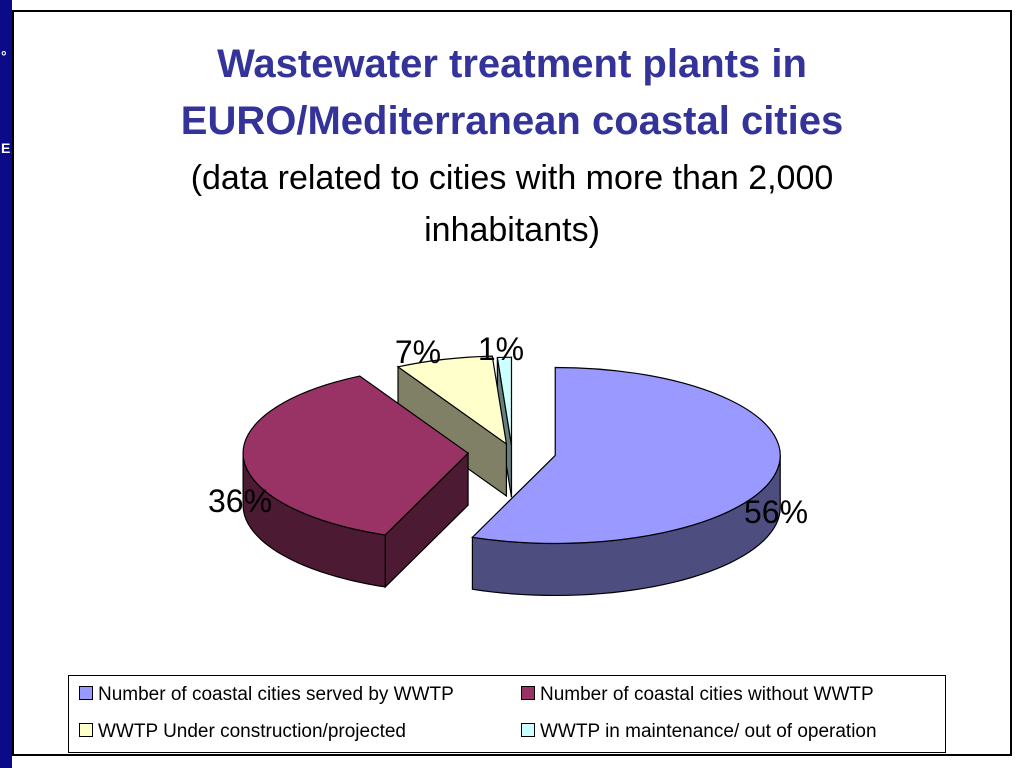 The image size is (1024, 768). What do you see at coordinates (501, 349) in the screenshot?
I see `pie-label-out-of-operation: 1%` at bounding box center [501, 349].